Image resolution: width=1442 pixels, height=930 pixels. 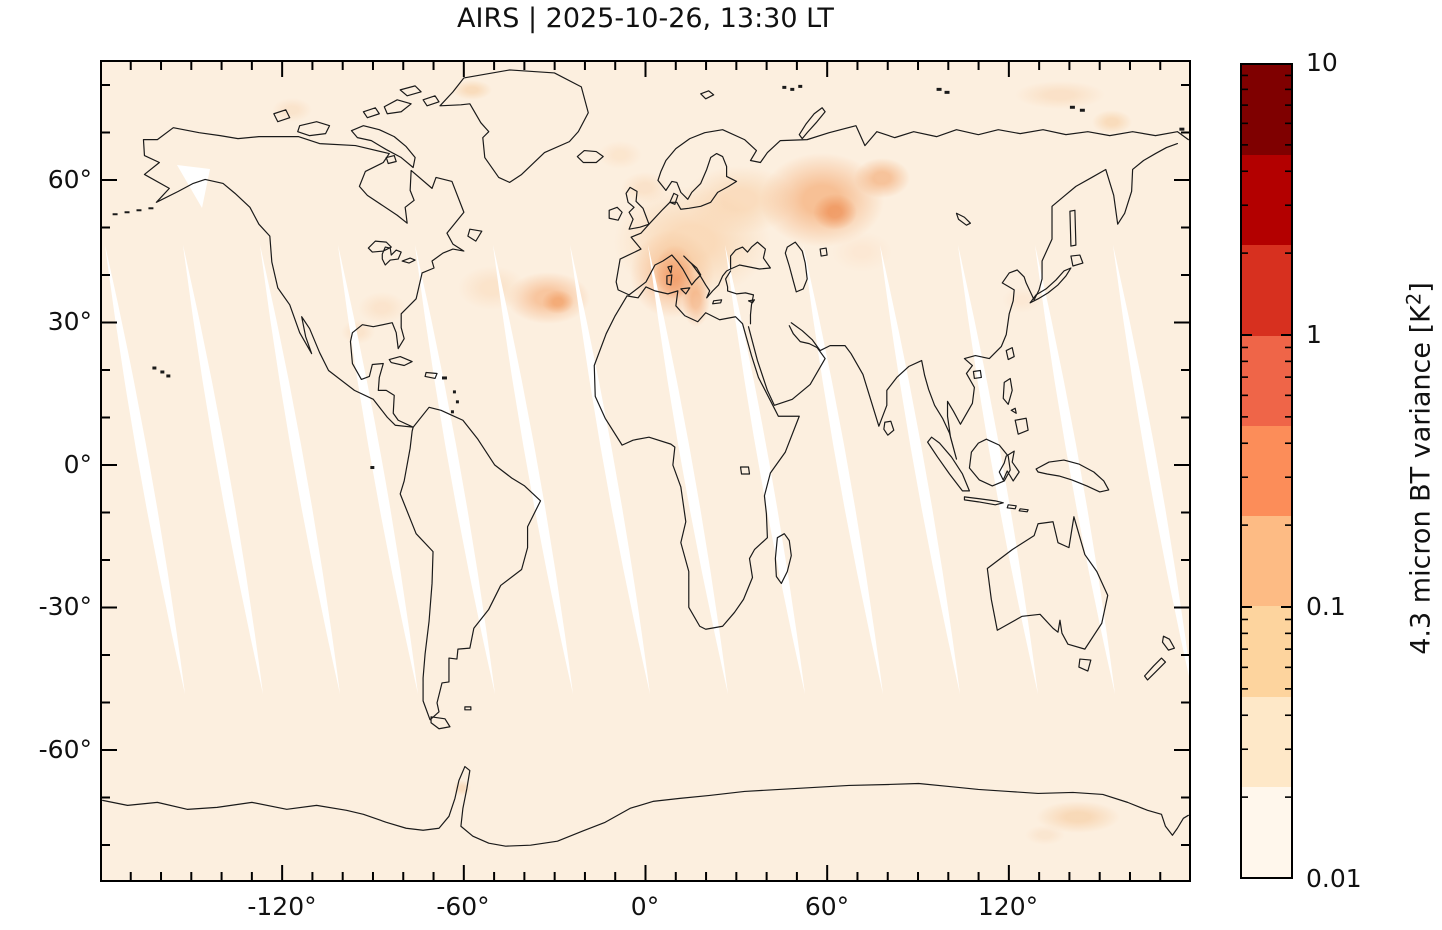 What do you see at coordinates (923, 158) in the screenshot?
I see `coast-eurasia-north` at bounding box center [923, 158].